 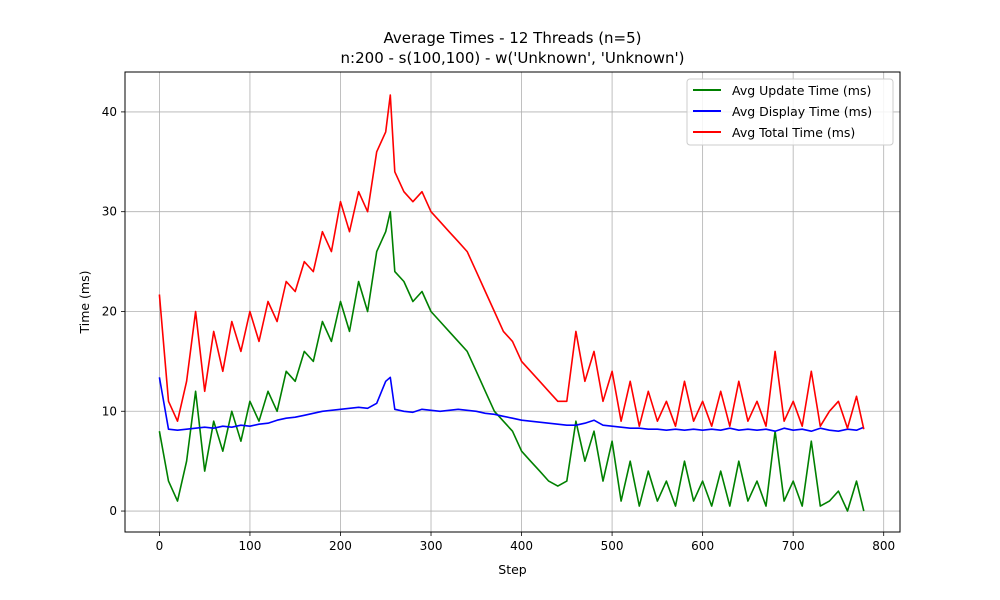 What do you see at coordinates (793, 546) in the screenshot?
I see `x-tick-label: 700` at bounding box center [793, 546].